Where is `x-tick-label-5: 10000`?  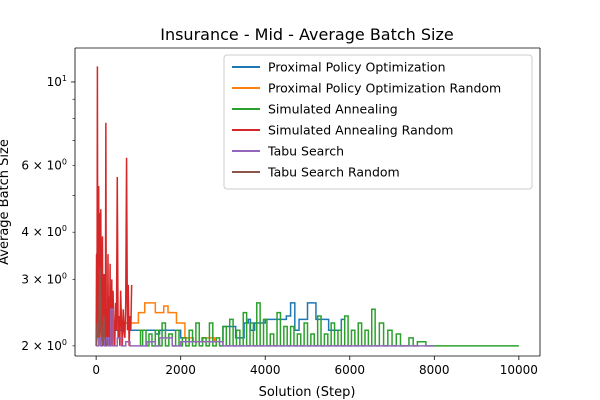
x-tick-label-5: 10000 is located at coordinates (519, 370).